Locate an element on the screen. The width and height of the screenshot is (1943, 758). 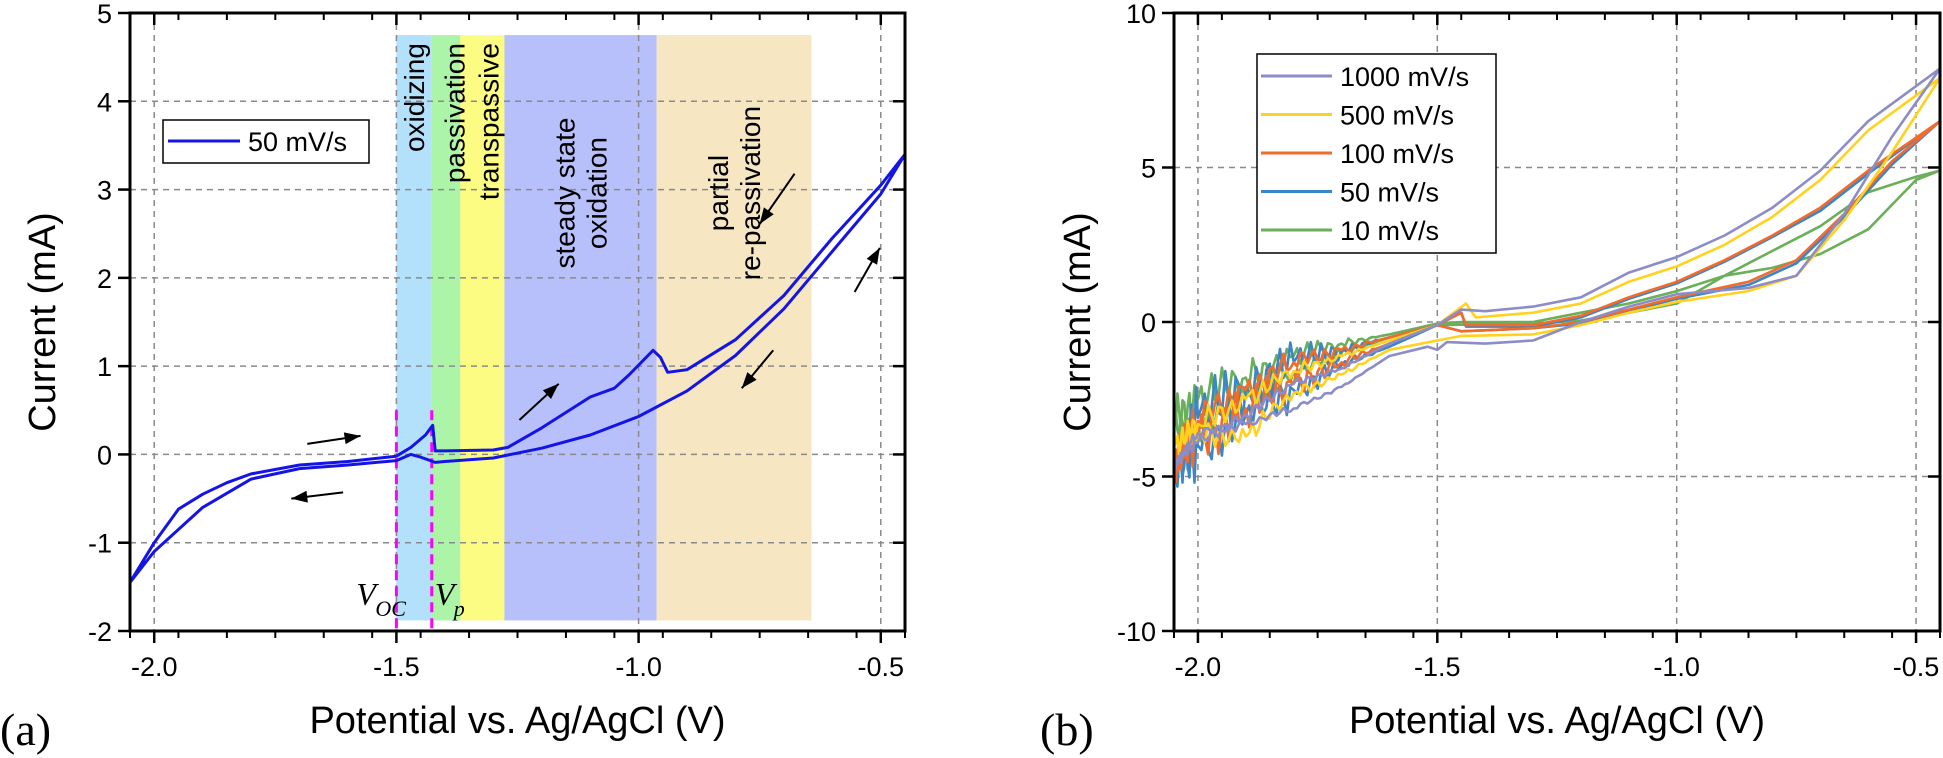
legend: 1000 mV/s 500 mV/s 100 mV/s 50 mV/s 10 mV/s is located at coordinates (1376, 153).